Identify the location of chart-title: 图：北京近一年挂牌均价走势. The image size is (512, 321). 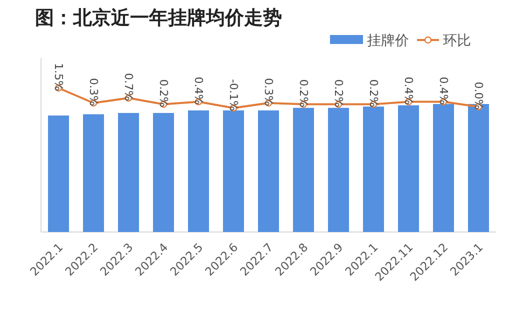
(158, 18).